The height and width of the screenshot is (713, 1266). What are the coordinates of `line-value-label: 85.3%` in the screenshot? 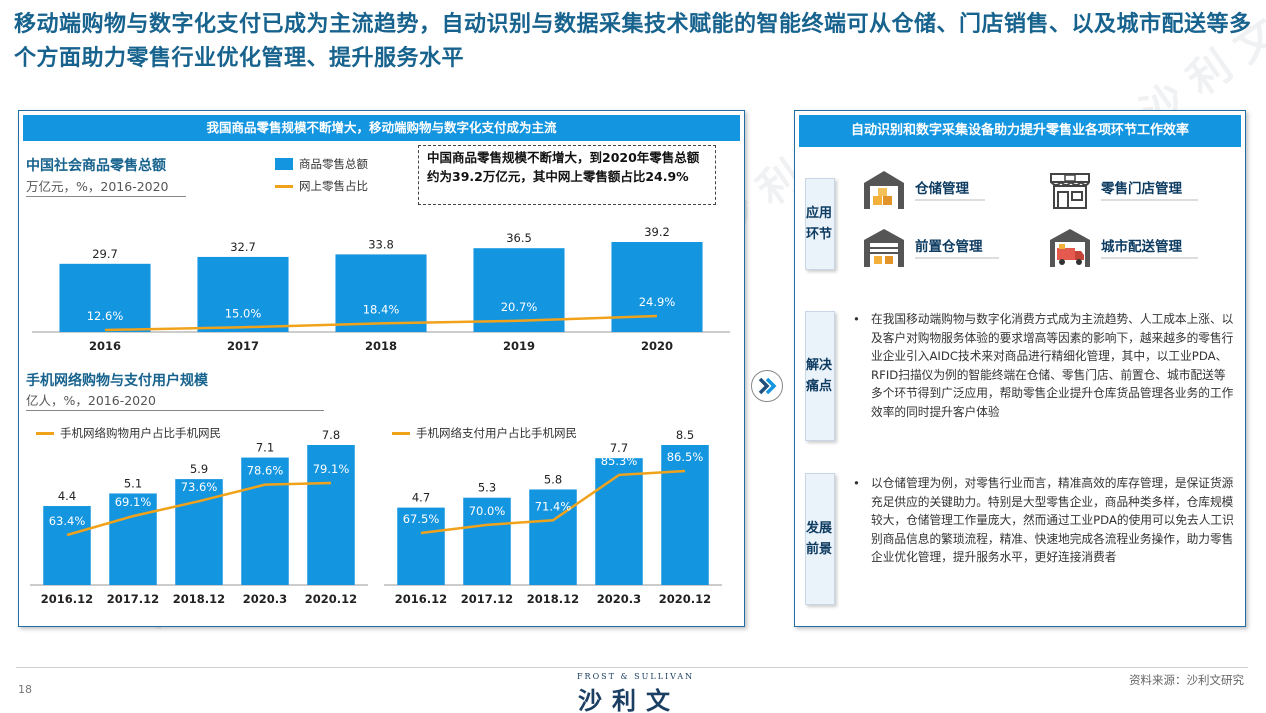 It's located at (619, 461).